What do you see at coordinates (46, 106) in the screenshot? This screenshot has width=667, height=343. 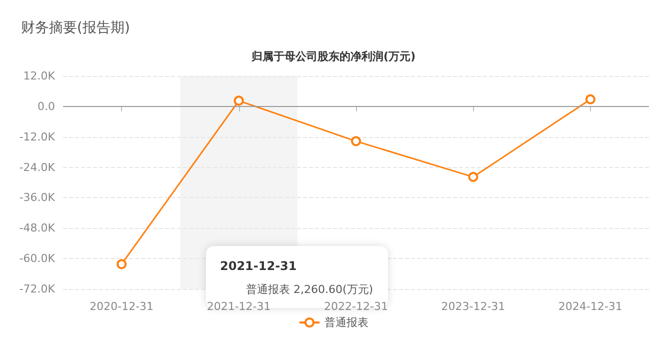 I see `y-tick-label: 0.0` at bounding box center [46, 106].